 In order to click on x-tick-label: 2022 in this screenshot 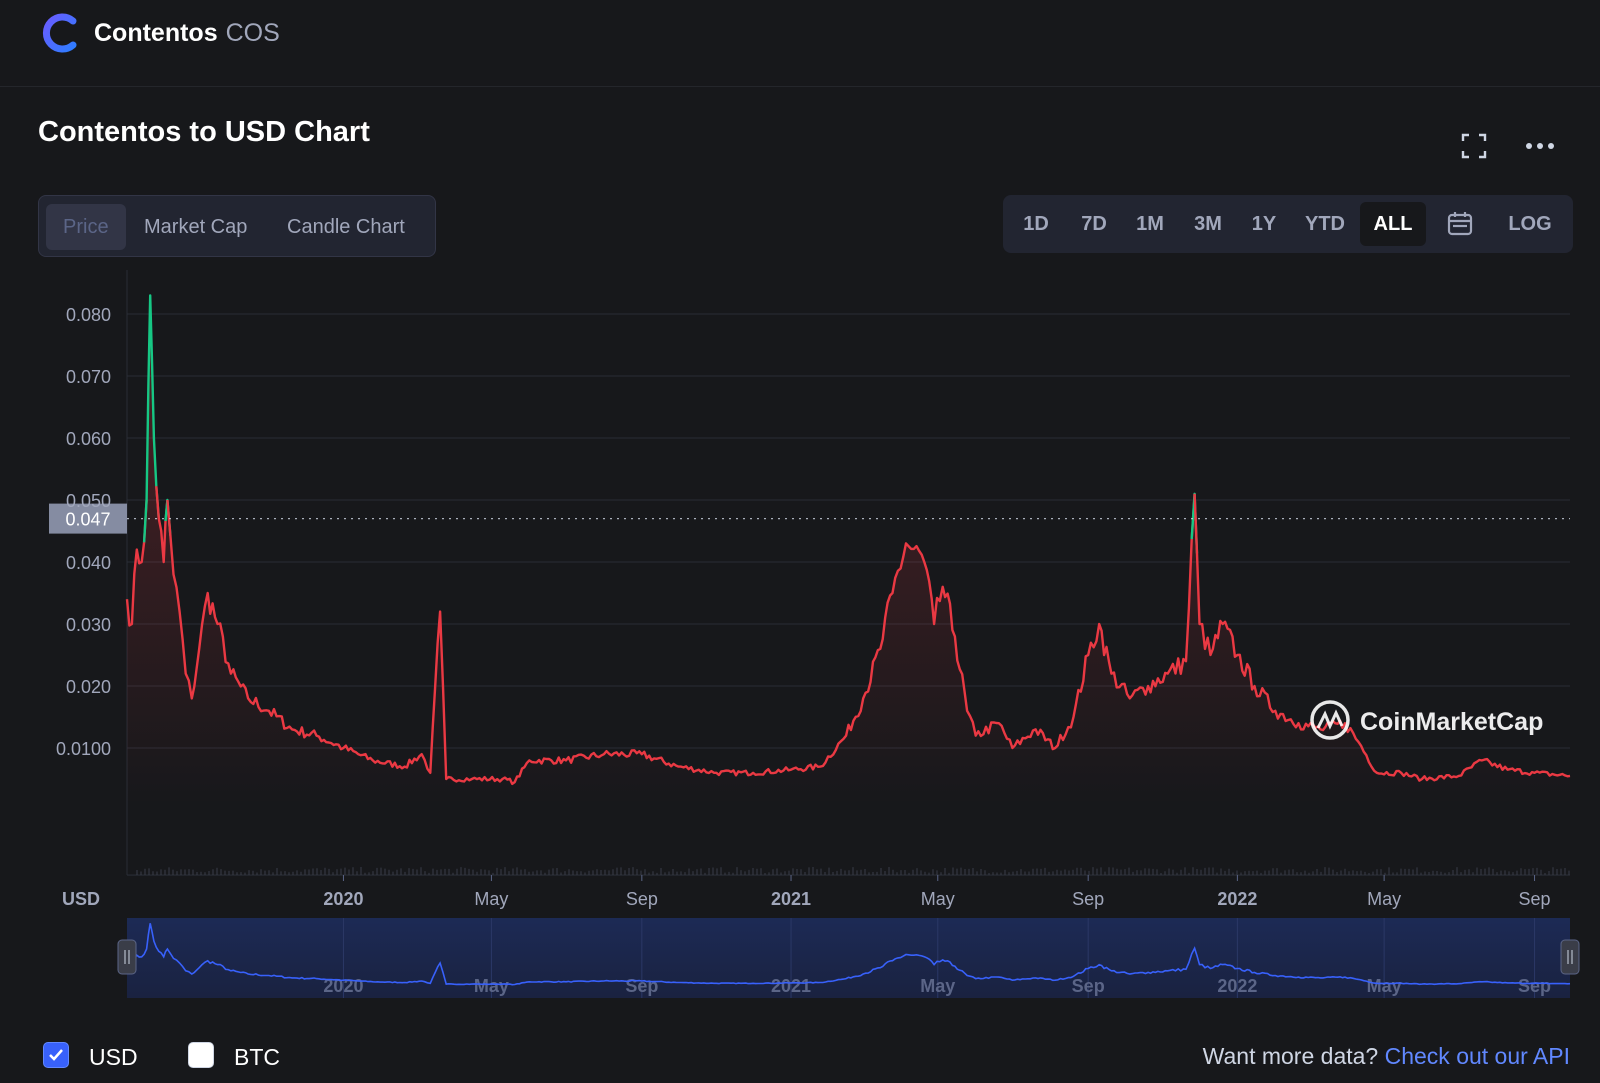, I will do `click(1237, 899)`.